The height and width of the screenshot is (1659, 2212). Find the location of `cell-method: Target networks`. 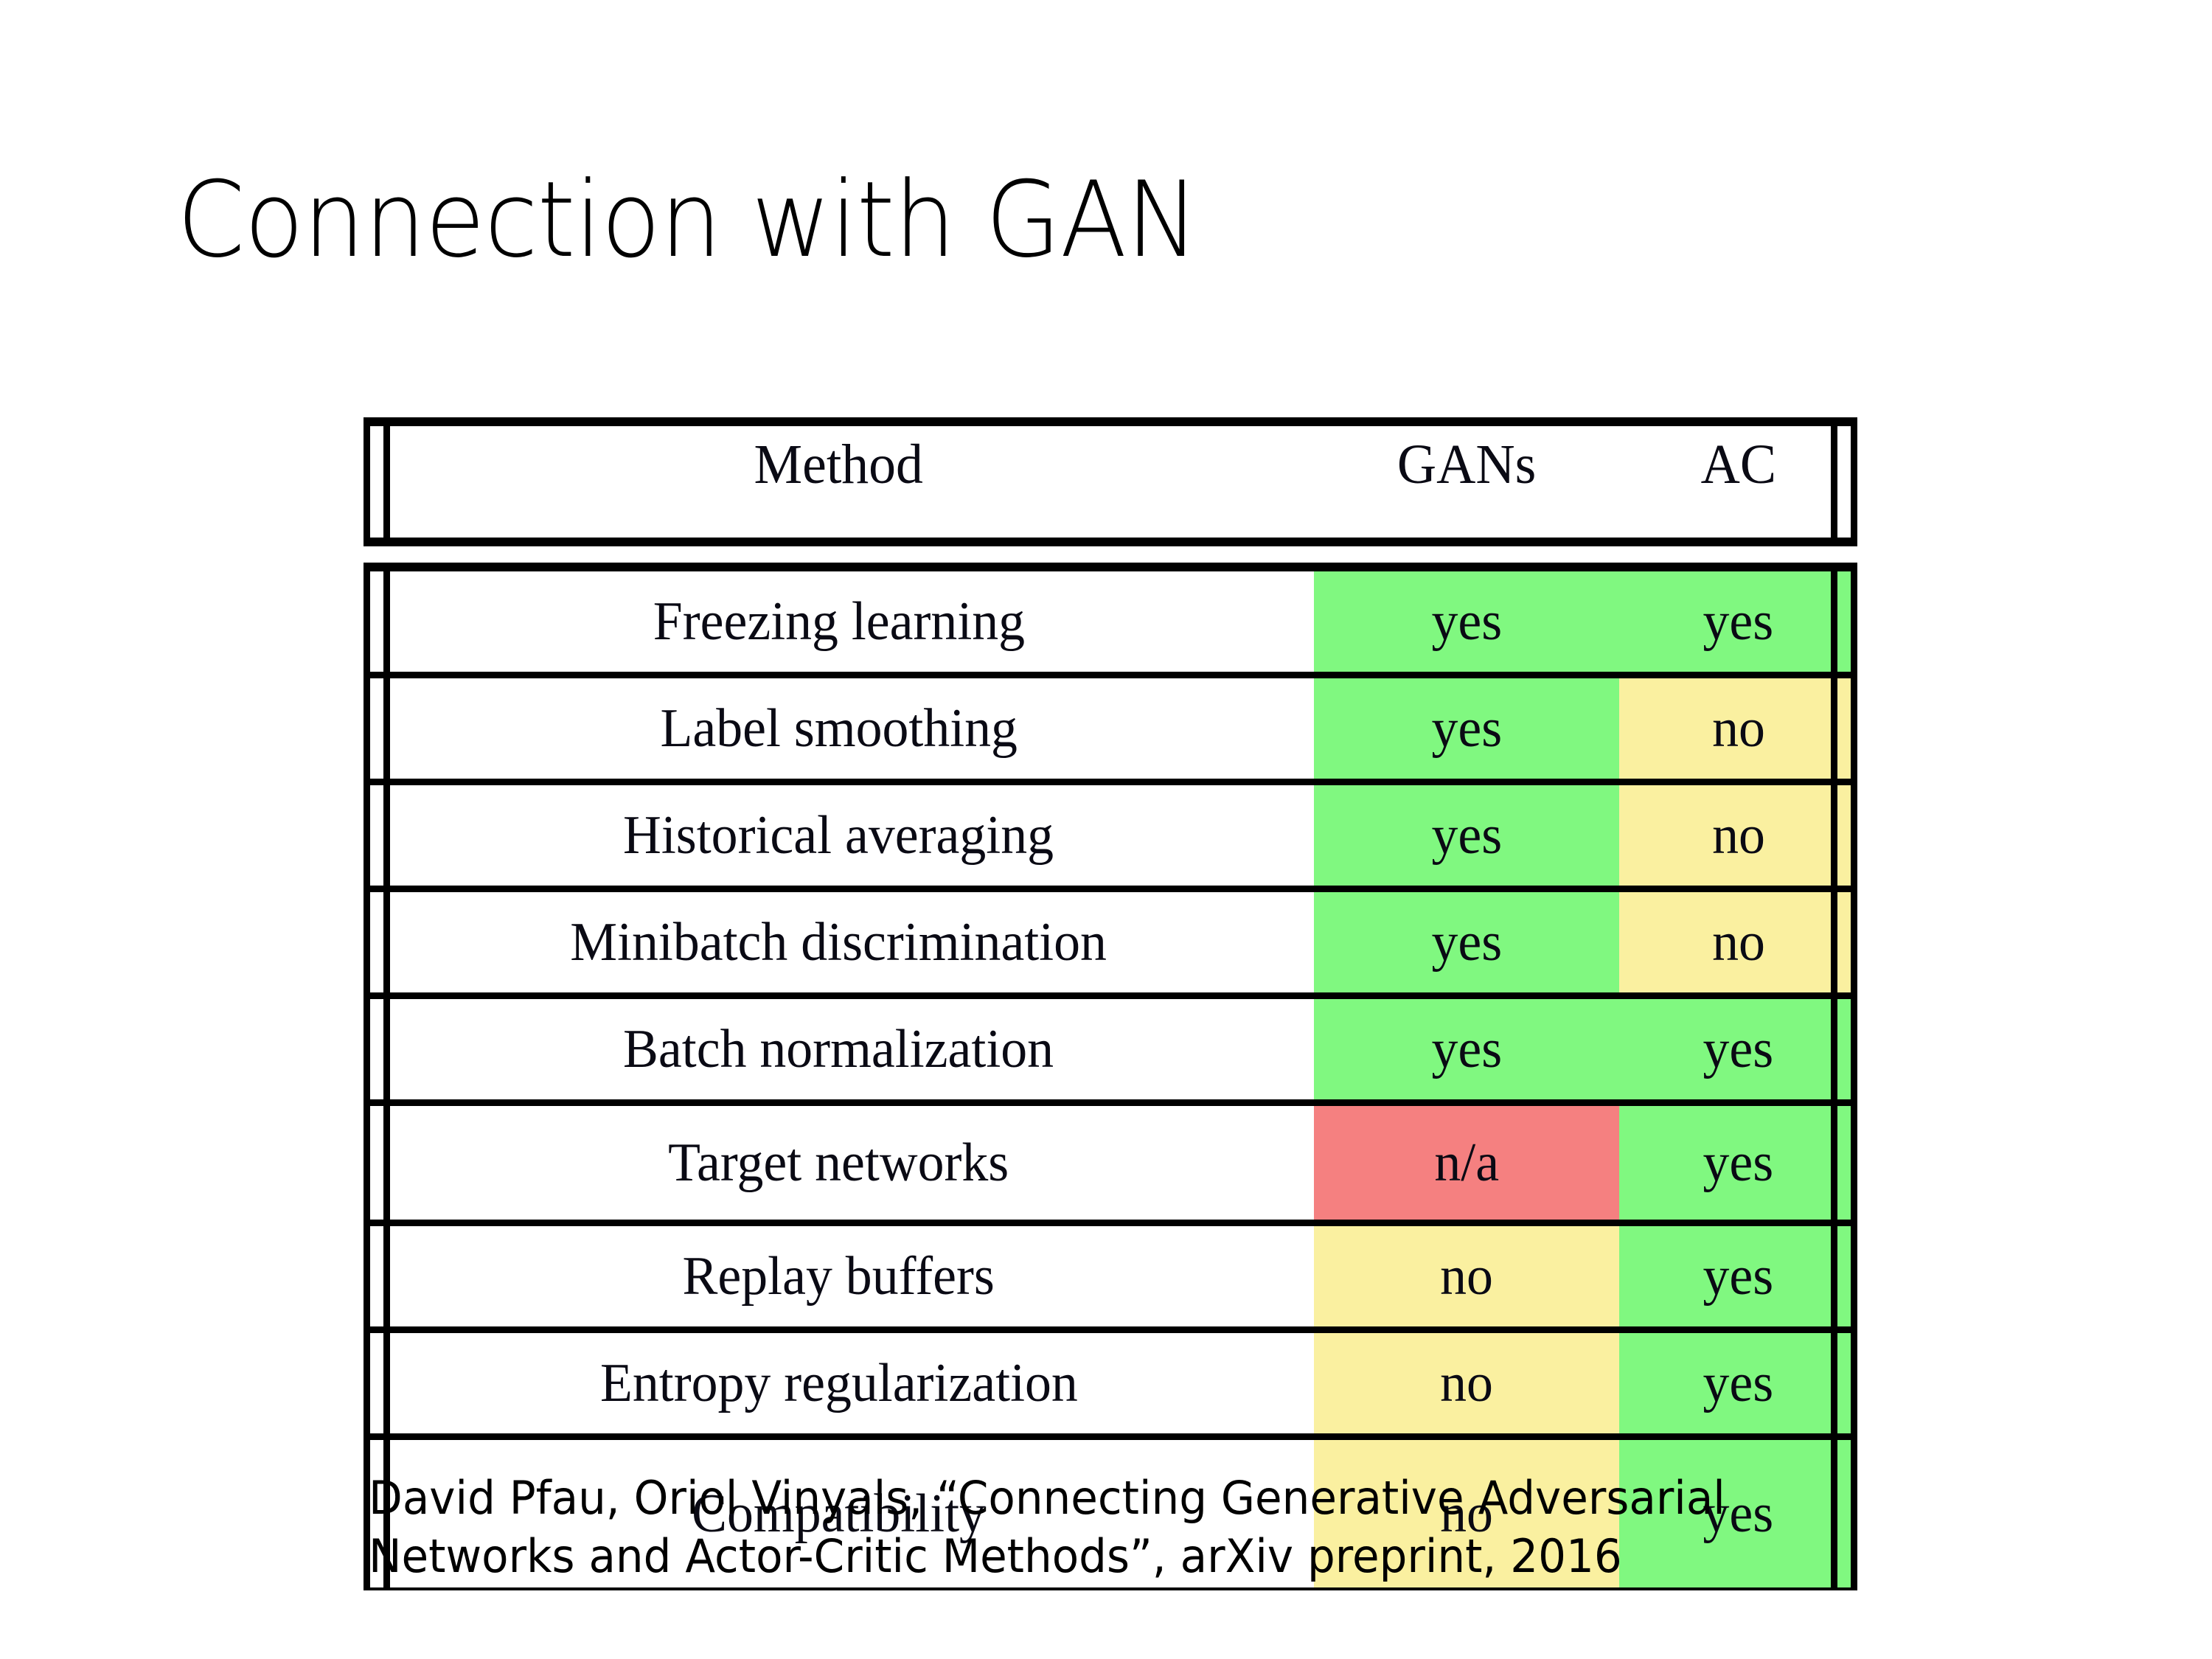

cell-method: Target networks is located at coordinates (839, 1163).